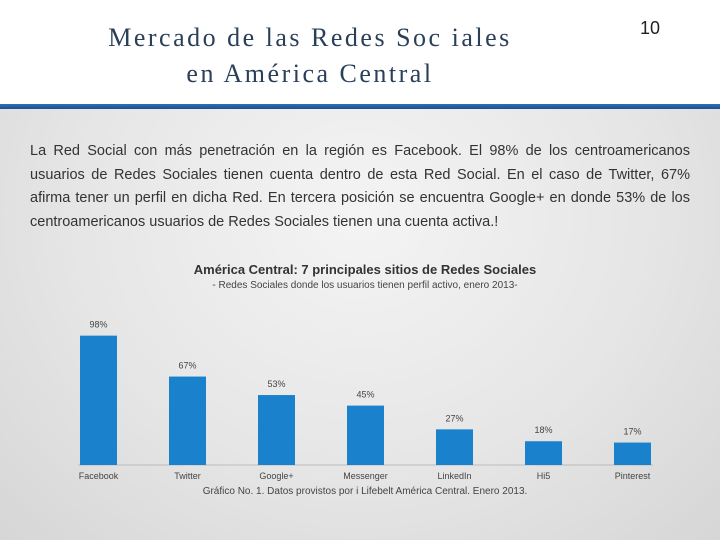 Image resolution: width=720 pixels, height=540 pixels. What do you see at coordinates (187, 420) in the screenshot?
I see `bar-twitter` at bounding box center [187, 420].